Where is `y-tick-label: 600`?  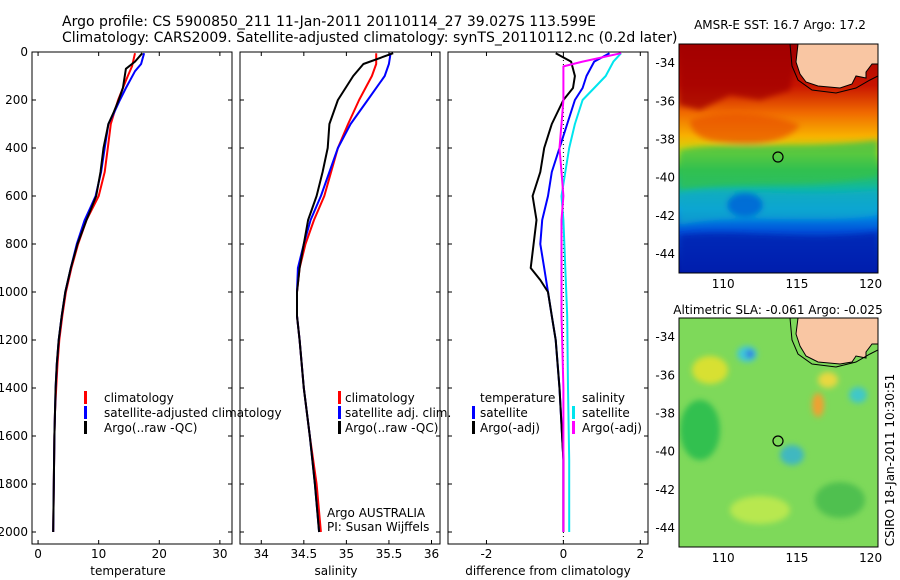 y-tick-label: 600 is located at coordinates (16, 196).